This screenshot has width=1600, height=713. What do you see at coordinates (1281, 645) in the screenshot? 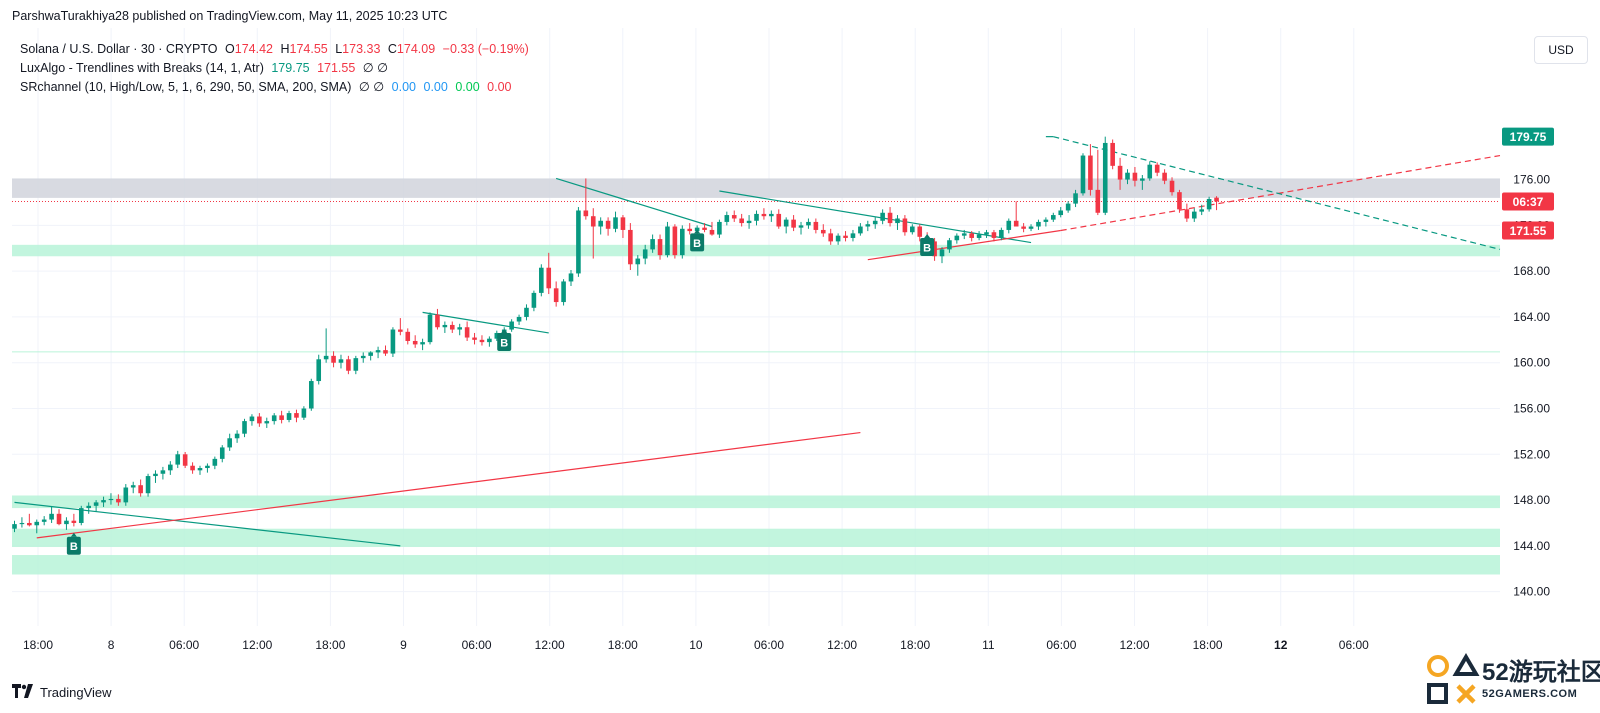
I see `time-tick-label: 12` at bounding box center [1281, 645].